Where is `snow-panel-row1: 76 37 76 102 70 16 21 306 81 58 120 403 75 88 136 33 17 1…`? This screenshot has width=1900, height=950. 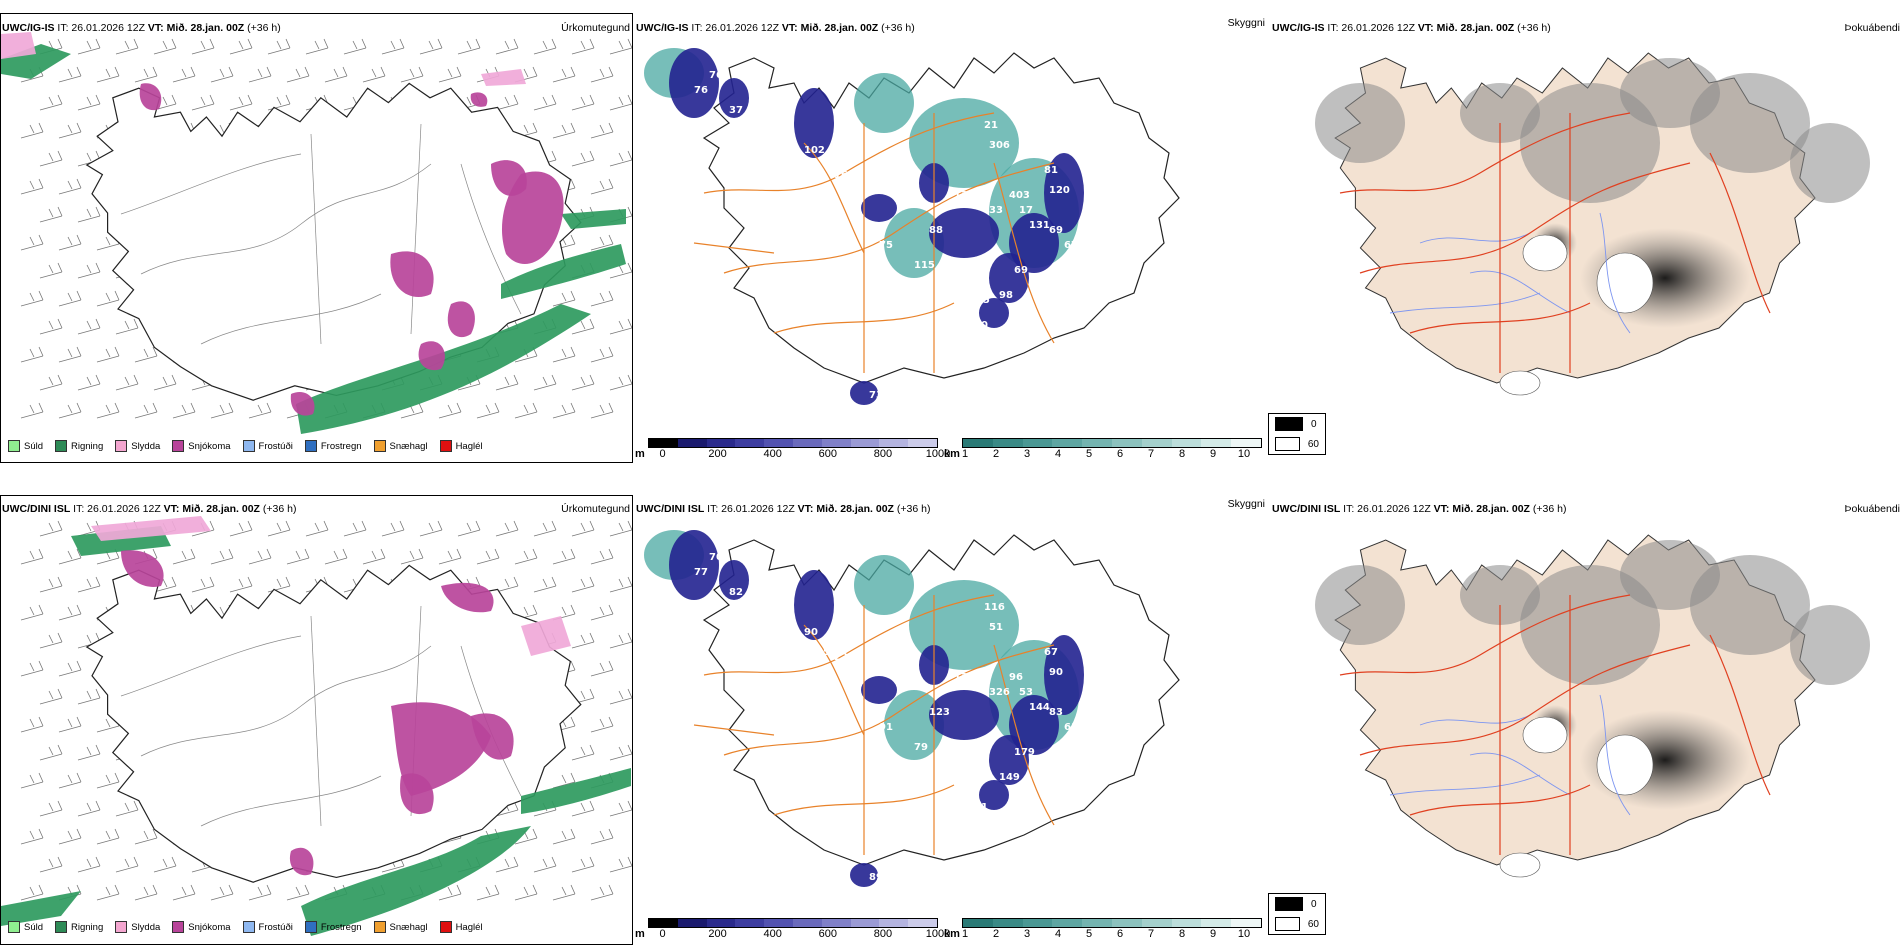
snow-panel-row1: 76 37 76 102 70 16 21 306 81 58 120 403 75 88 136 33 17 1… is located at coordinates (952, 223).